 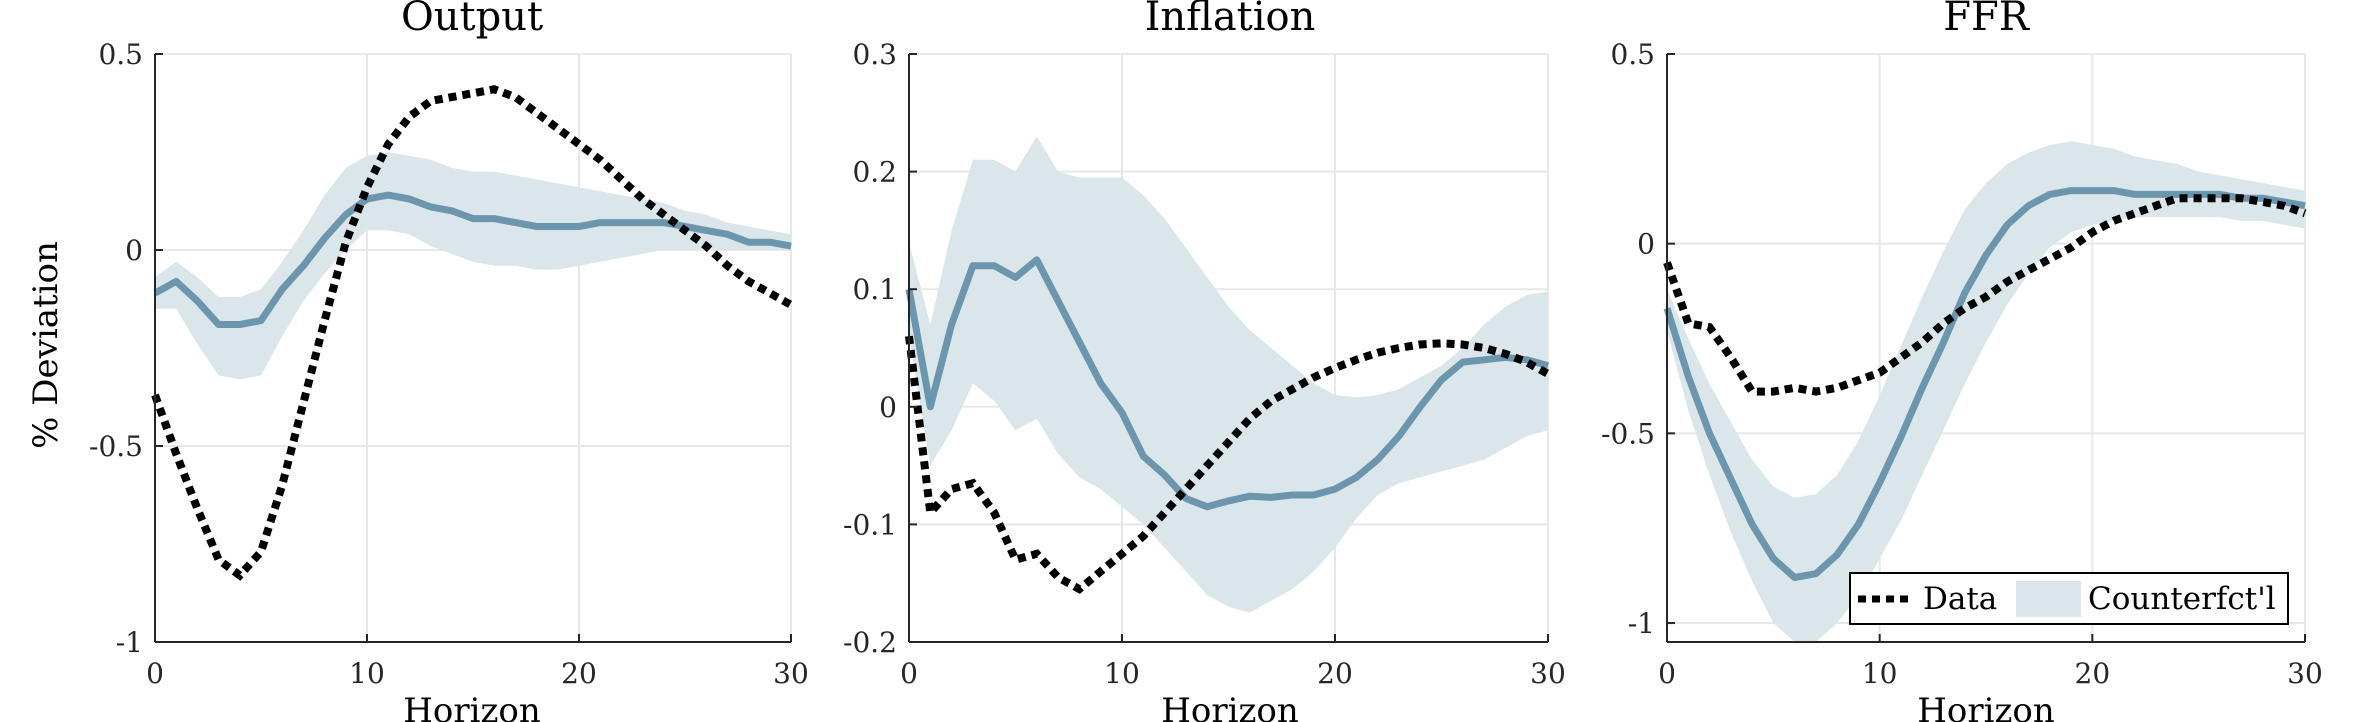 I want to click on output-counterfactual-band, so click(x=473, y=266).